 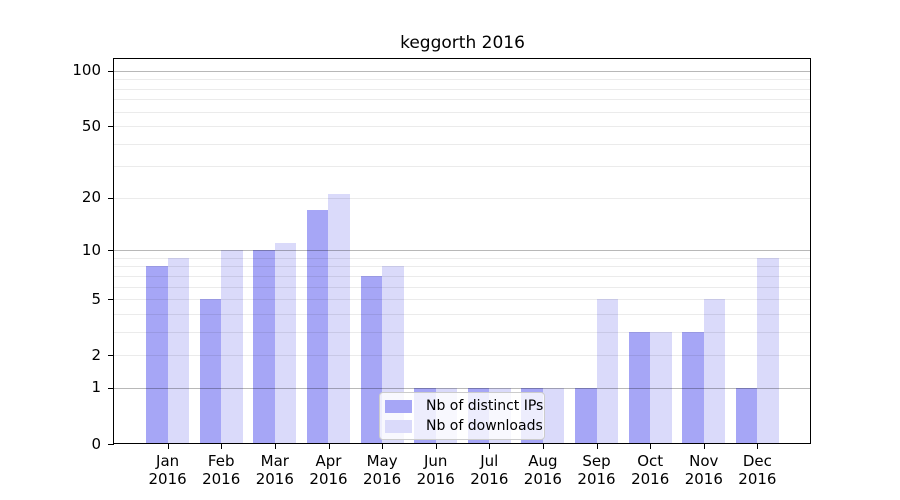 What do you see at coordinates (596, 470) in the screenshot?
I see `xtick-label-sep: Sep 2016` at bounding box center [596, 470].